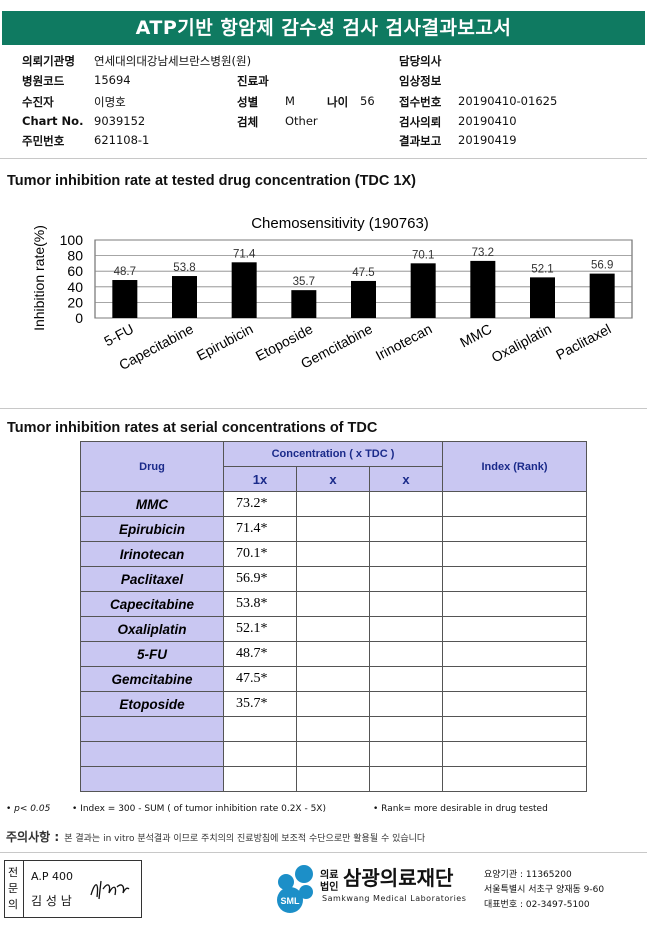 The width and height of the screenshot is (647, 927). I want to click on info-value: 9039152, so click(120, 121).